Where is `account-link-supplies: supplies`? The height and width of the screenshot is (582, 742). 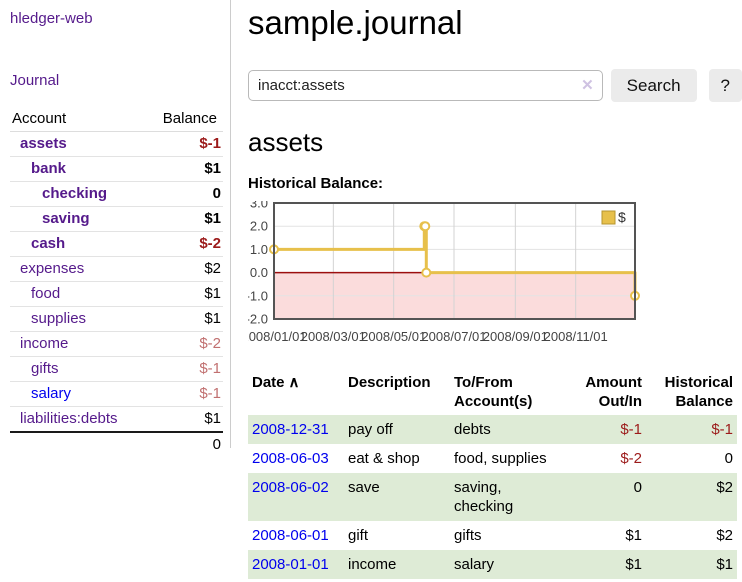 account-link-supplies: supplies is located at coordinates (59, 318).